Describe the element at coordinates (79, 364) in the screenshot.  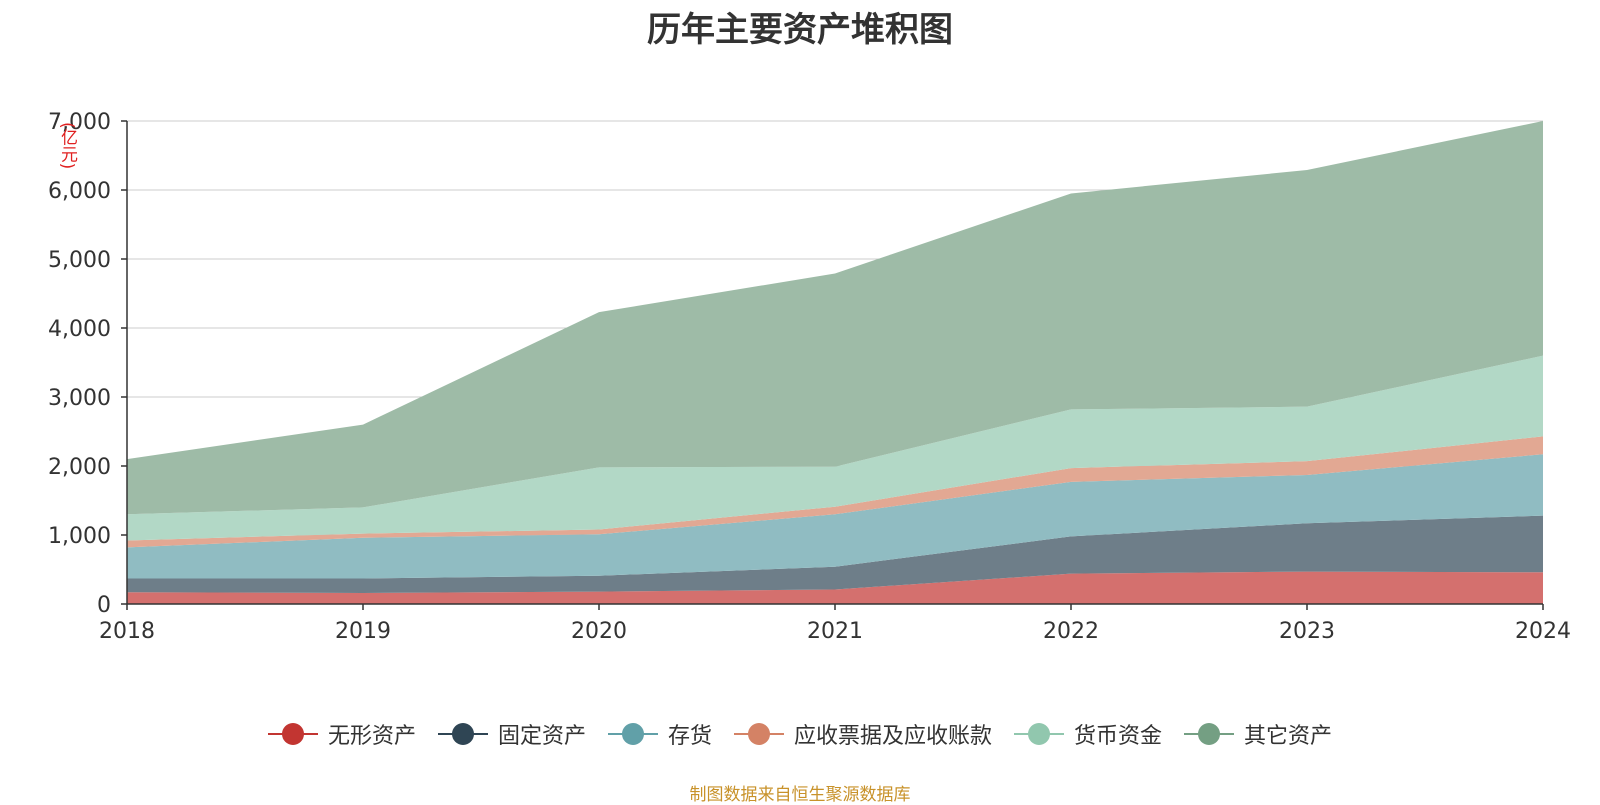
I see `y-tick-labels: 0 1,000 2,000 3,000 4,000 5,000 6,000 7,000` at that location.